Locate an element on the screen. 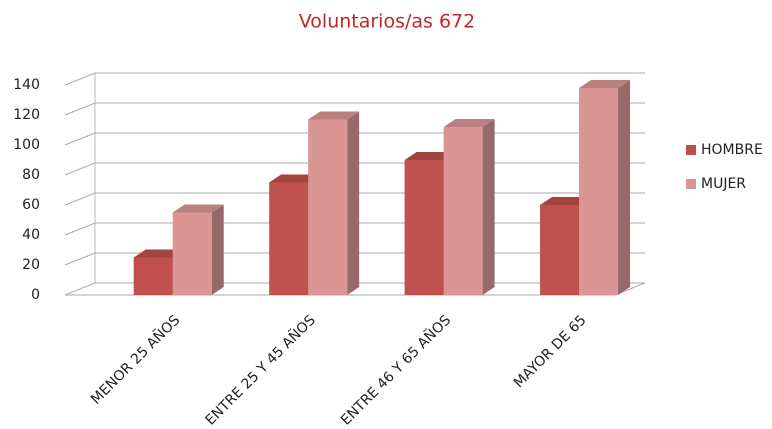 The image size is (772, 429). y-tick-label: 100 is located at coordinates (26, 145).